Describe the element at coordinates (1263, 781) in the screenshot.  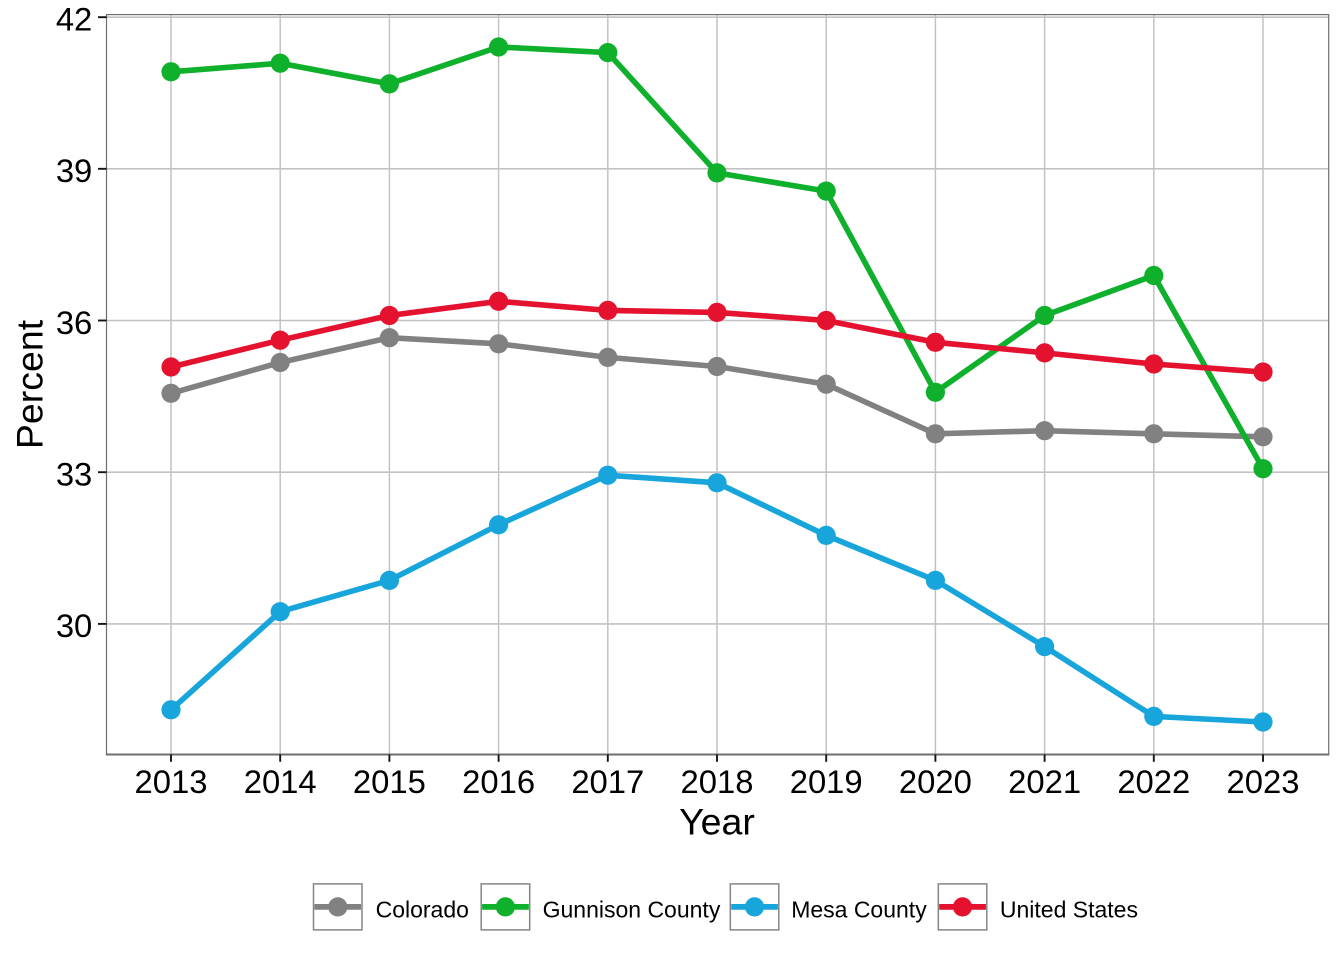
I see `svg-text: 2023` at that location.